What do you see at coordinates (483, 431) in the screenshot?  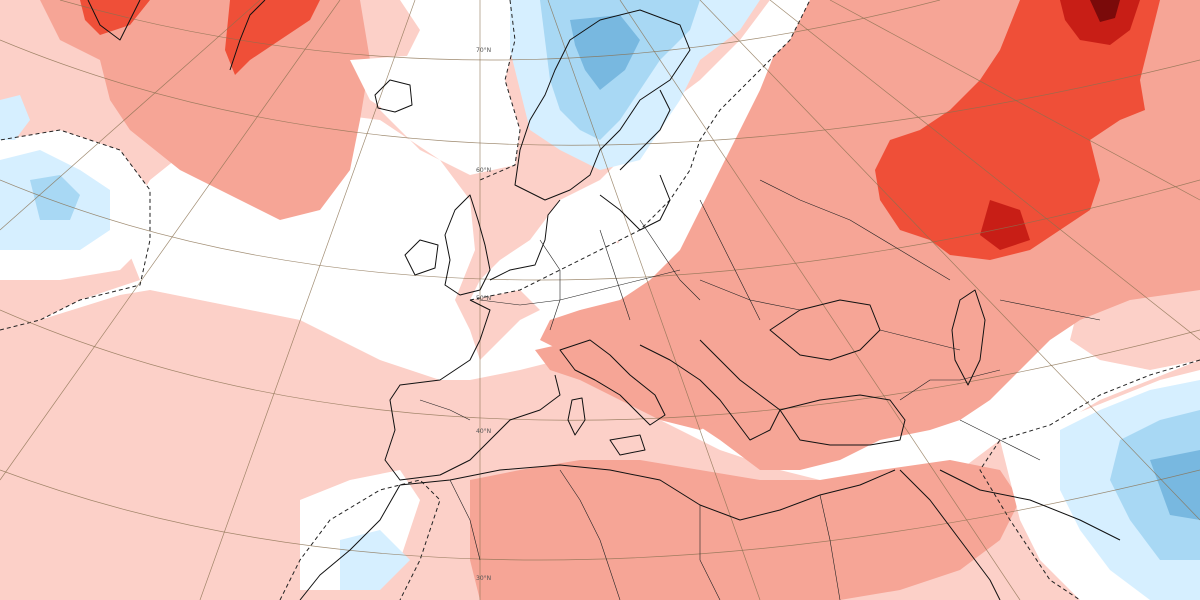 I see `lat-label-40: 40°N` at bounding box center [483, 431].